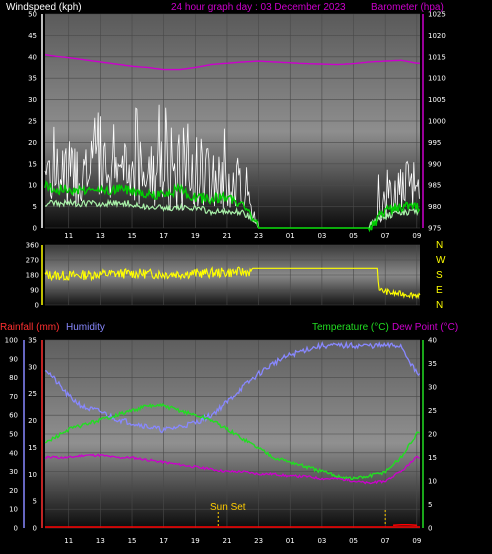 This screenshot has width=492, height=554. What do you see at coordinates (13, 359) in the screenshot?
I see `humidity-tick-9: 90` at bounding box center [13, 359].